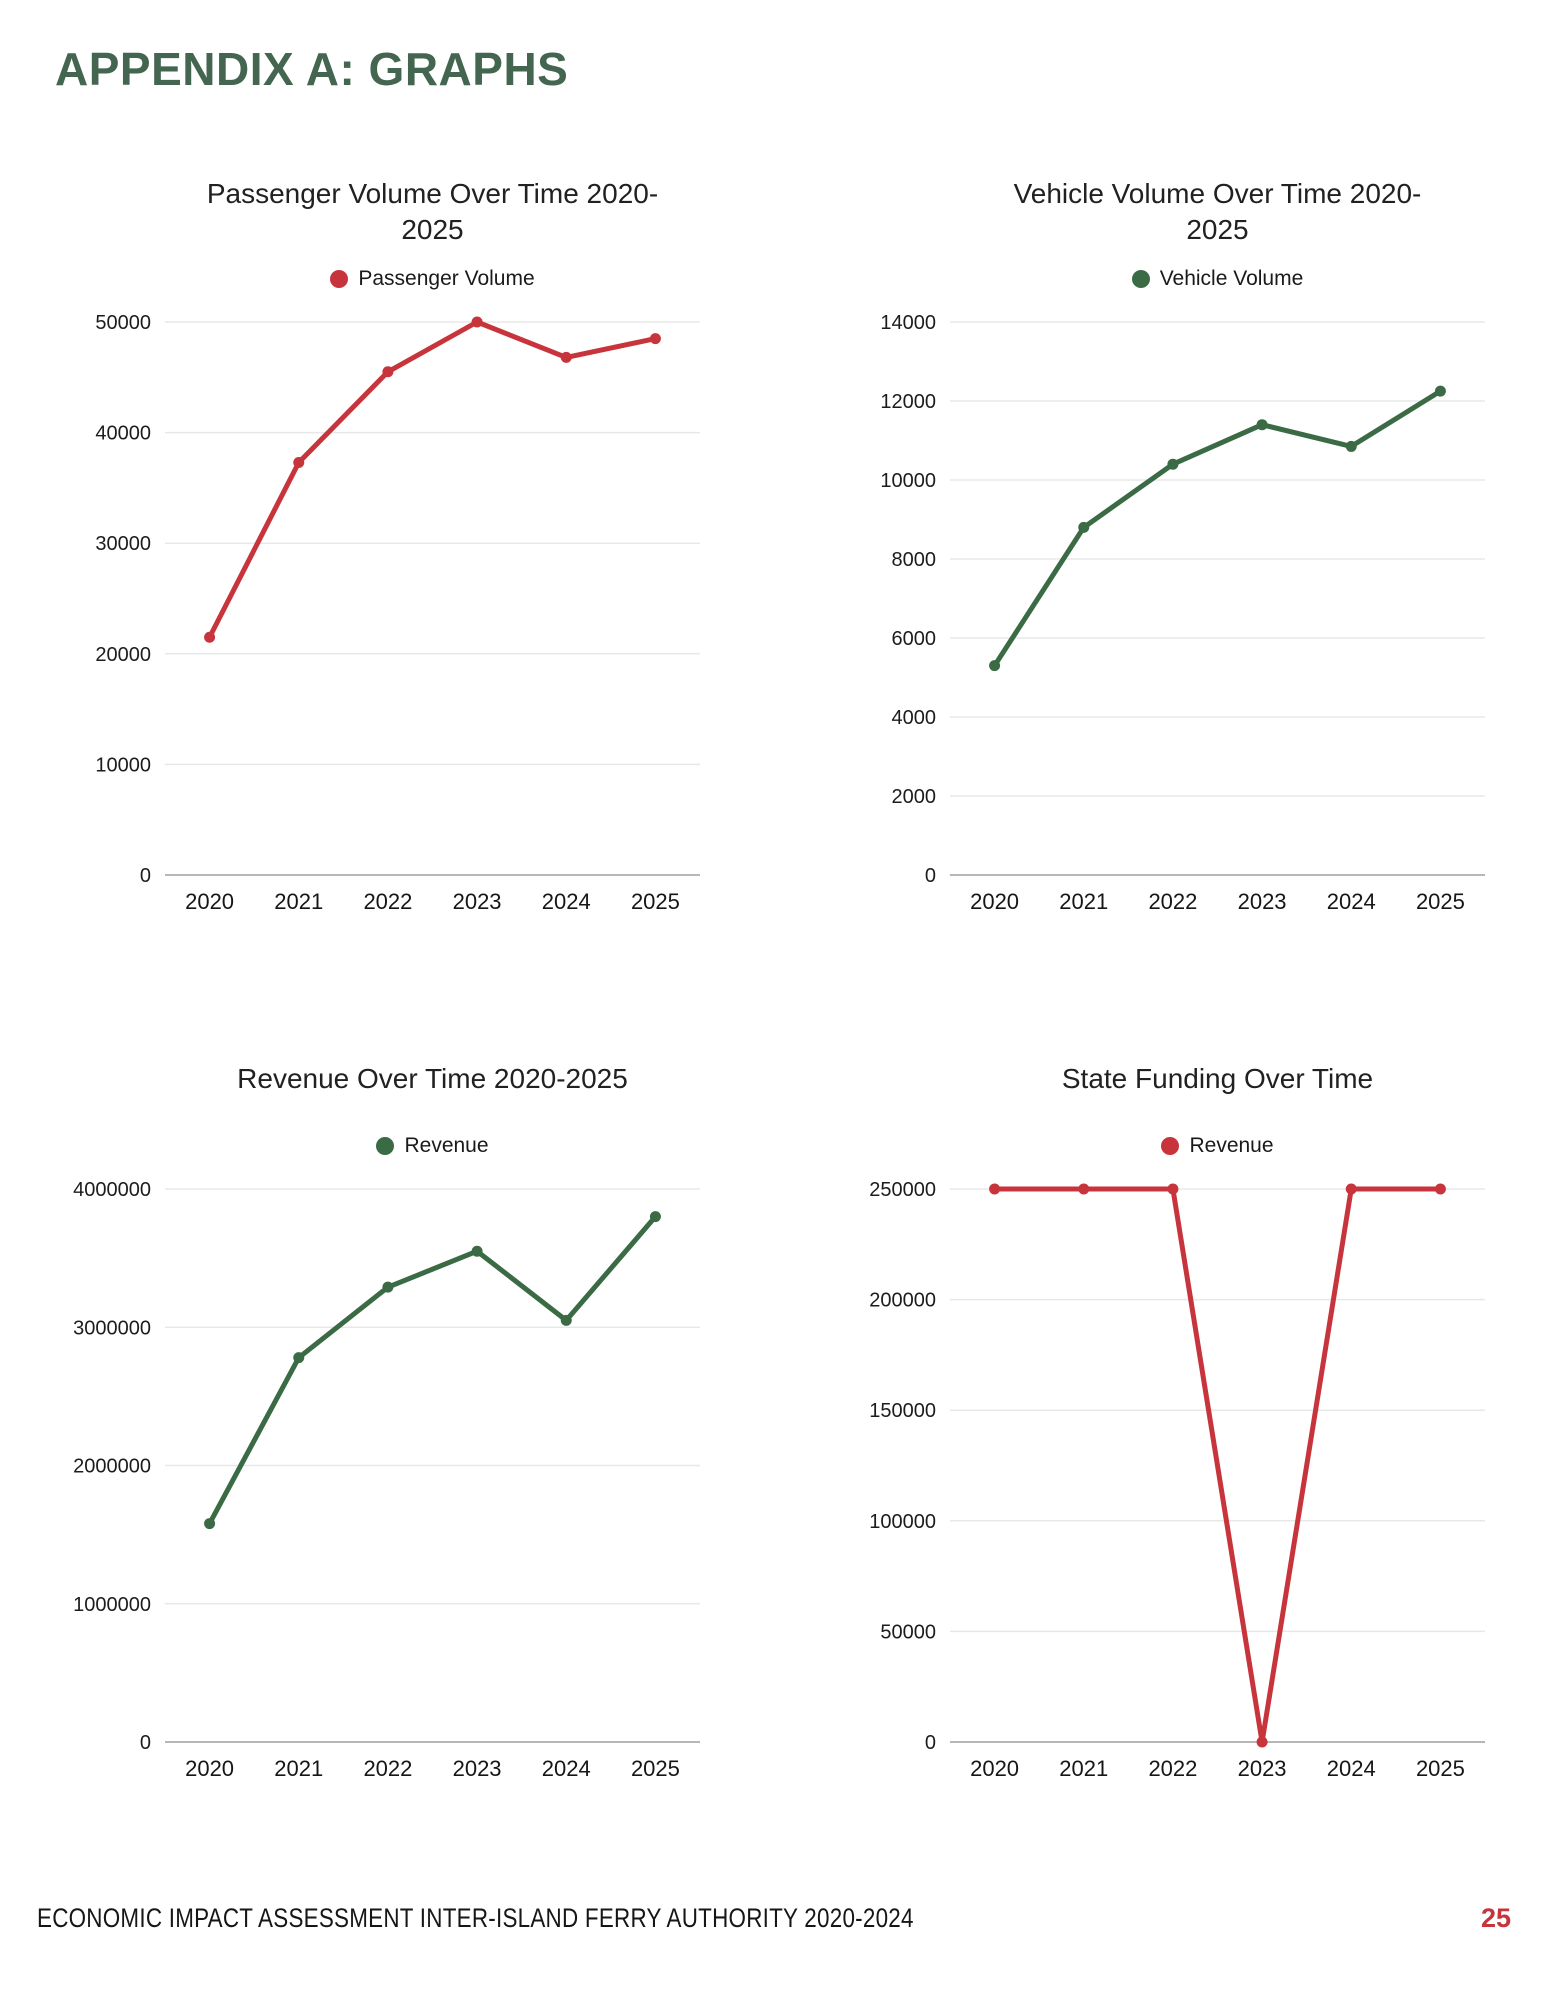  Describe the element at coordinates (446, 278) in the screenshot. I see `legend-label: Passenger Volume` at that location.